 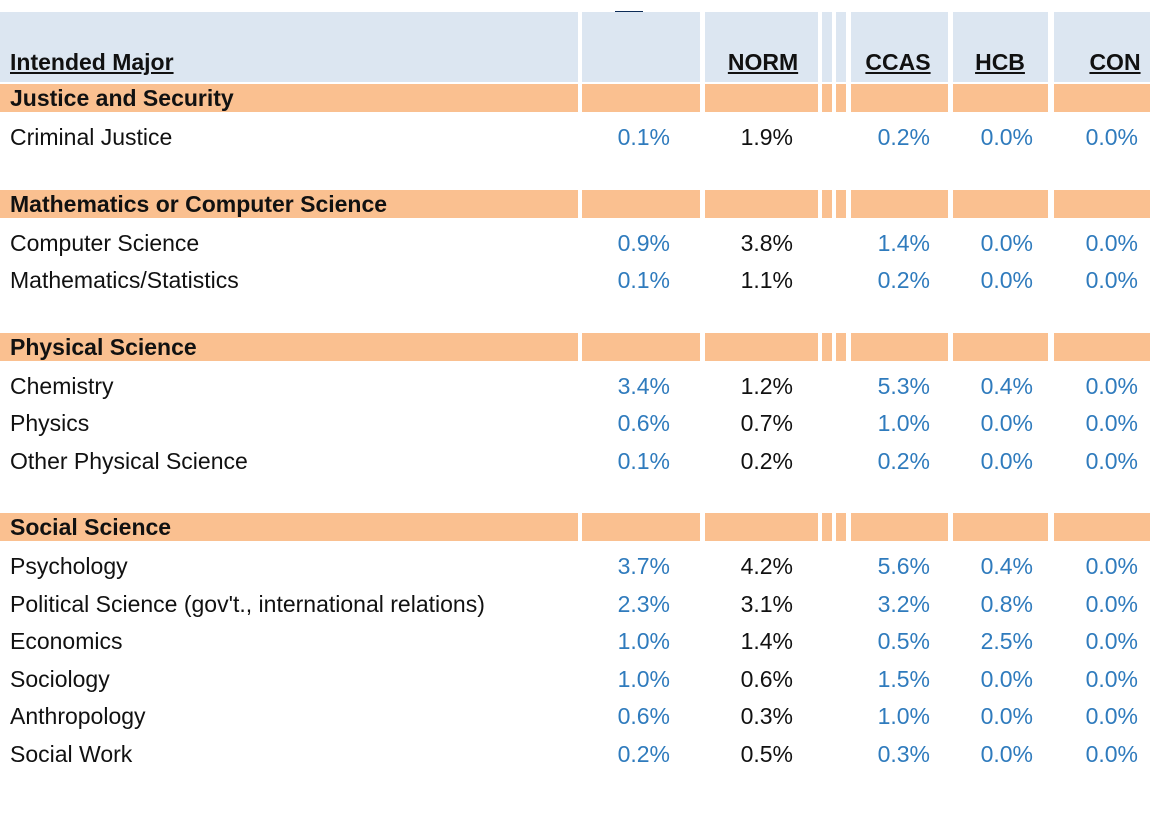 I want to click on header-label: Intended Major, so click(x=92, y=62).